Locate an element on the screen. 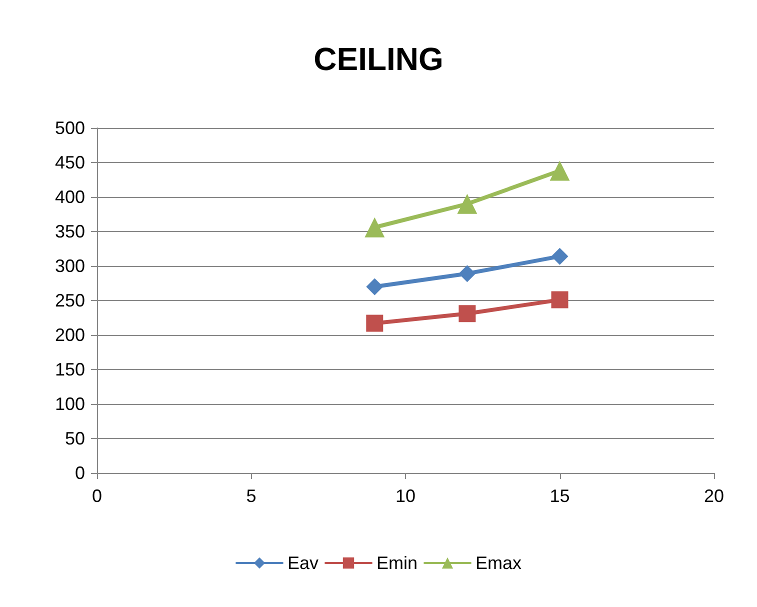 The height and width of the screenshot is (607, 757). y-tick-label: 50 is located at coordinates (74, 438).